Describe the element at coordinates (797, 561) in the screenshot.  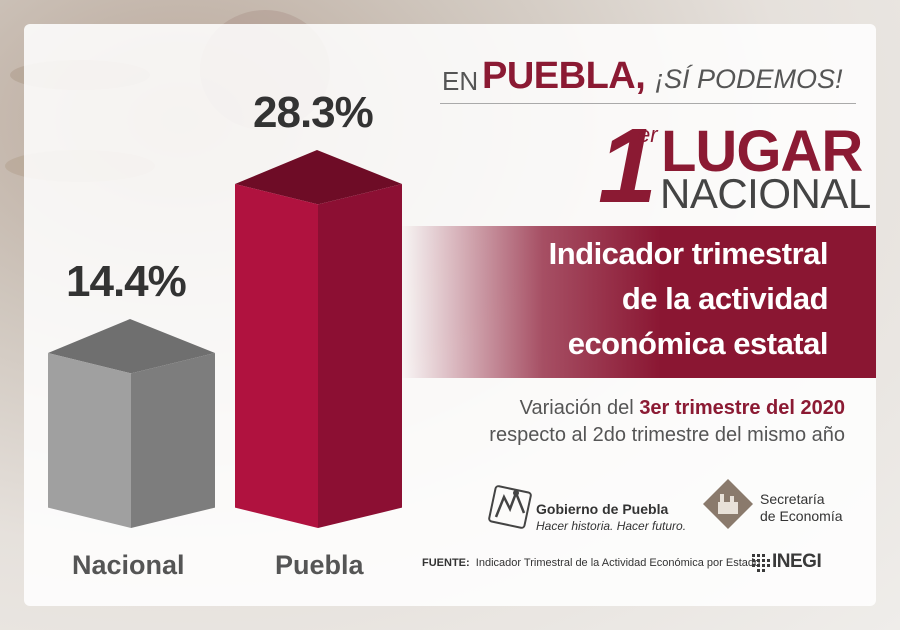
I see `inegi-wordmark: INEGI` at that location.